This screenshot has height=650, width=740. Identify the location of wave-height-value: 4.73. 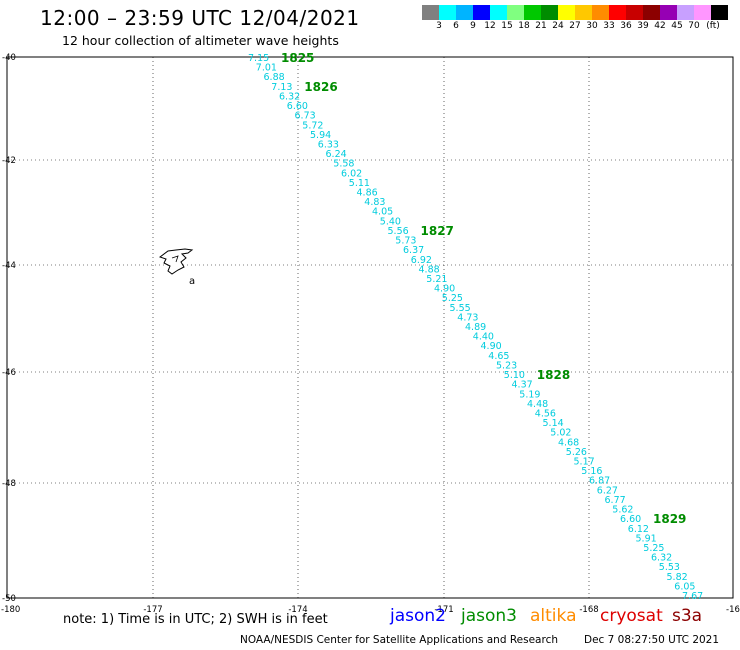
(467, 317).